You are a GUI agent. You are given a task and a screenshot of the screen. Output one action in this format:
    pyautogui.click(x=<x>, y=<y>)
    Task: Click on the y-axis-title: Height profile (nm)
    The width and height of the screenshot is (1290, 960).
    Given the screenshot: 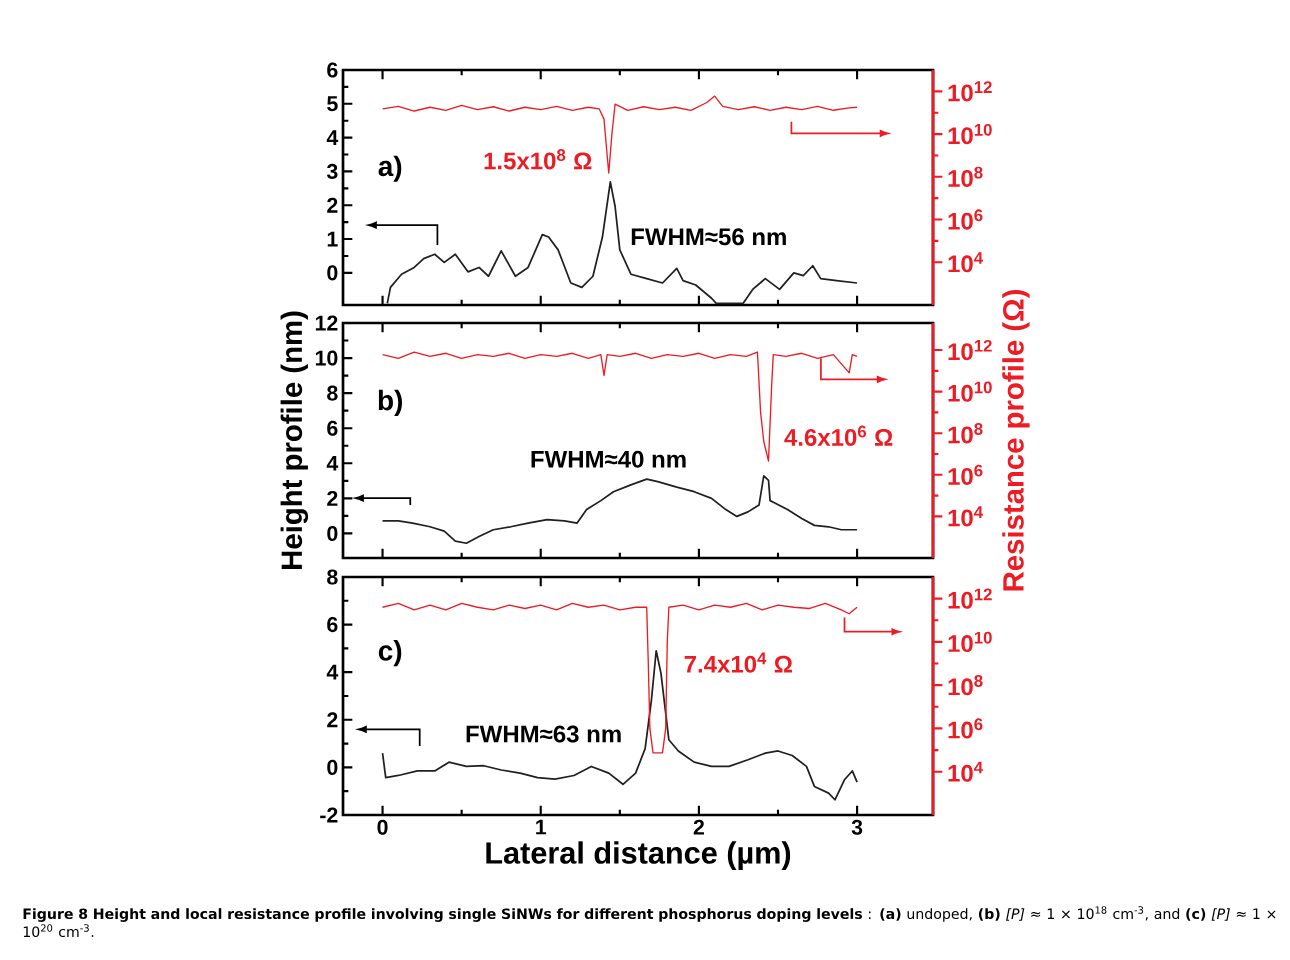 What is the action you would take?
    pyautogui.click(x=294, y=440)
    